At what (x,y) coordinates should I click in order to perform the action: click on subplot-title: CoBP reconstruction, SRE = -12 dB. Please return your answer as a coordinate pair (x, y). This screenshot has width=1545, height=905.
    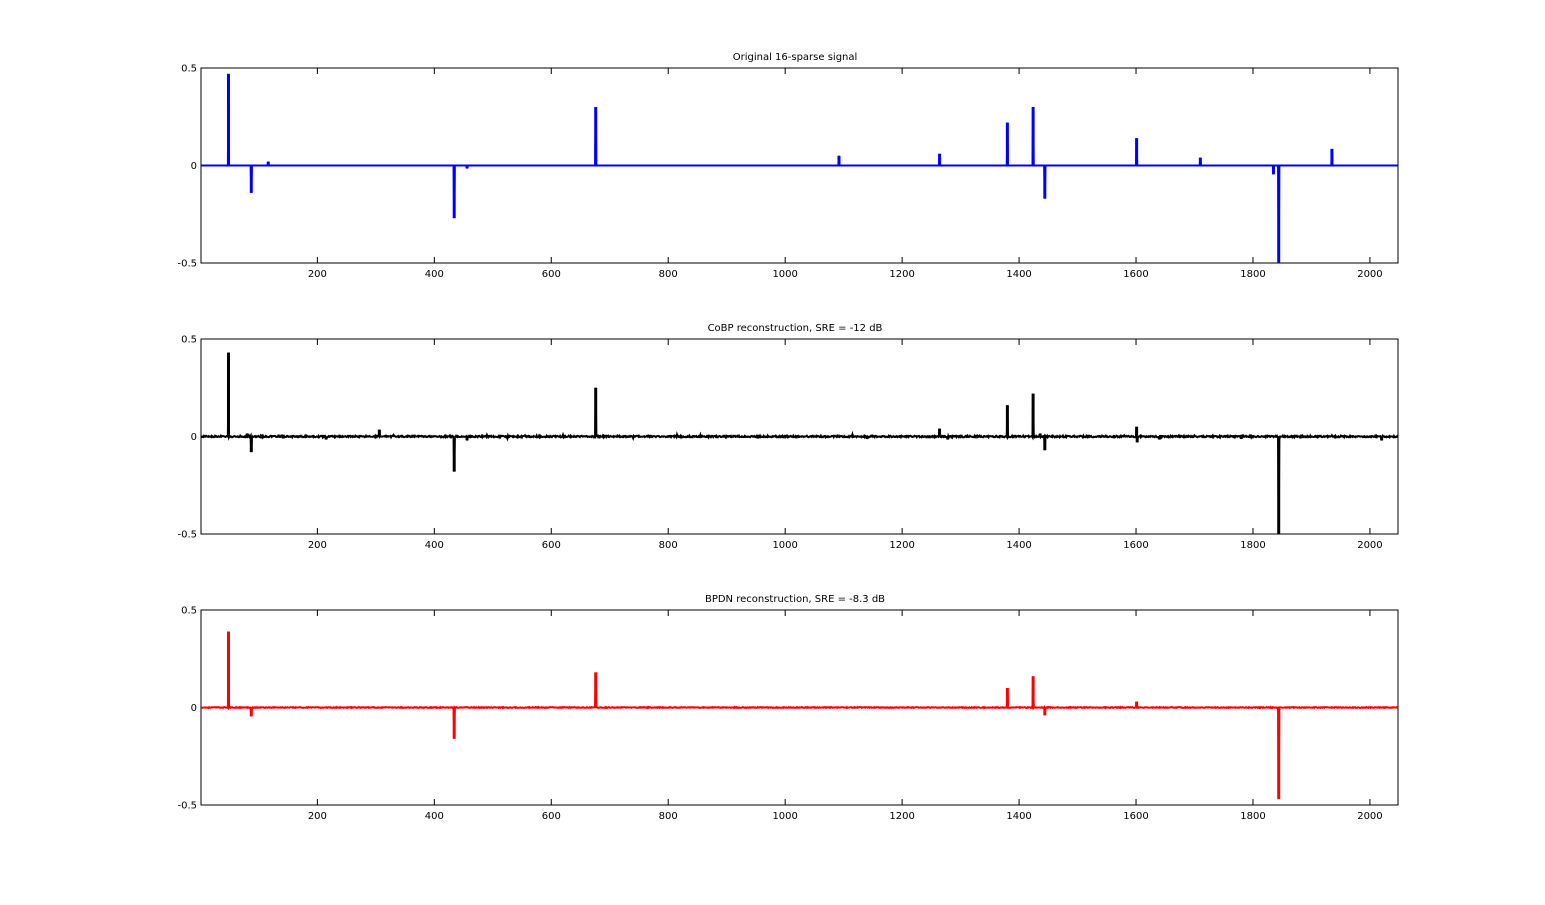
    Looking at the image, I should click on (795, 328).